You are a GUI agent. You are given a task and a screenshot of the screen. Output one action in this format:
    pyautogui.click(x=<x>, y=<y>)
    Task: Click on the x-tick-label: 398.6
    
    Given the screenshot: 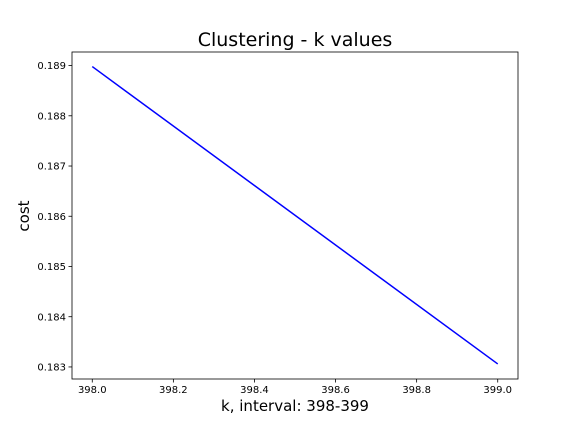 What is the action you would take?
    pyautogui.click(x=335, y=390)
    